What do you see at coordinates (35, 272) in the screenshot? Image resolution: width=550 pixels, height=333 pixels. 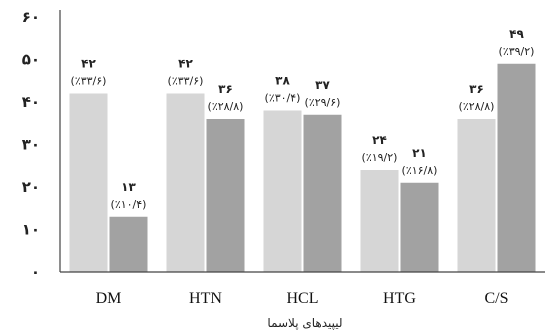 I see `y-tick-label: ۰` at bounding box center [35, 272].